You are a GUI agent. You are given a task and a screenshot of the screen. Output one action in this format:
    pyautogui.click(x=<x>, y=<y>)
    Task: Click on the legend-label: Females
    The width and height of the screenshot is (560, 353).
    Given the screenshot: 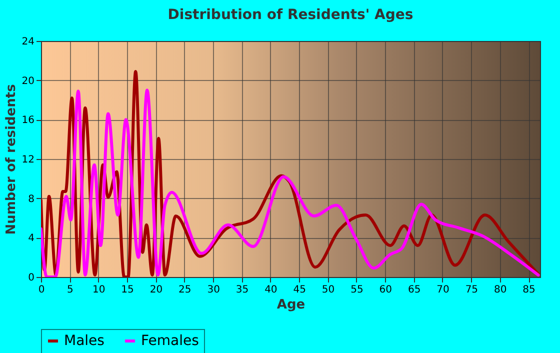 What is the action you would take?
    pyautogui.click(x=170, y=341)
    